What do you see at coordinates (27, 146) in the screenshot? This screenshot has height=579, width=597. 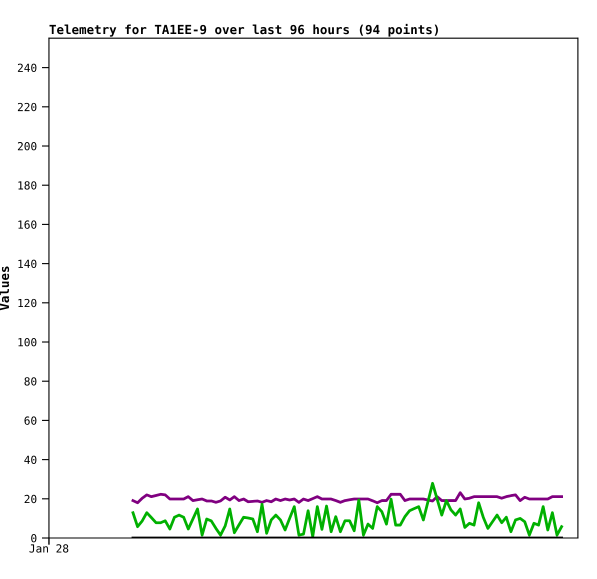 I see `y-tick-label: 200` at bounding box center [27, 146].